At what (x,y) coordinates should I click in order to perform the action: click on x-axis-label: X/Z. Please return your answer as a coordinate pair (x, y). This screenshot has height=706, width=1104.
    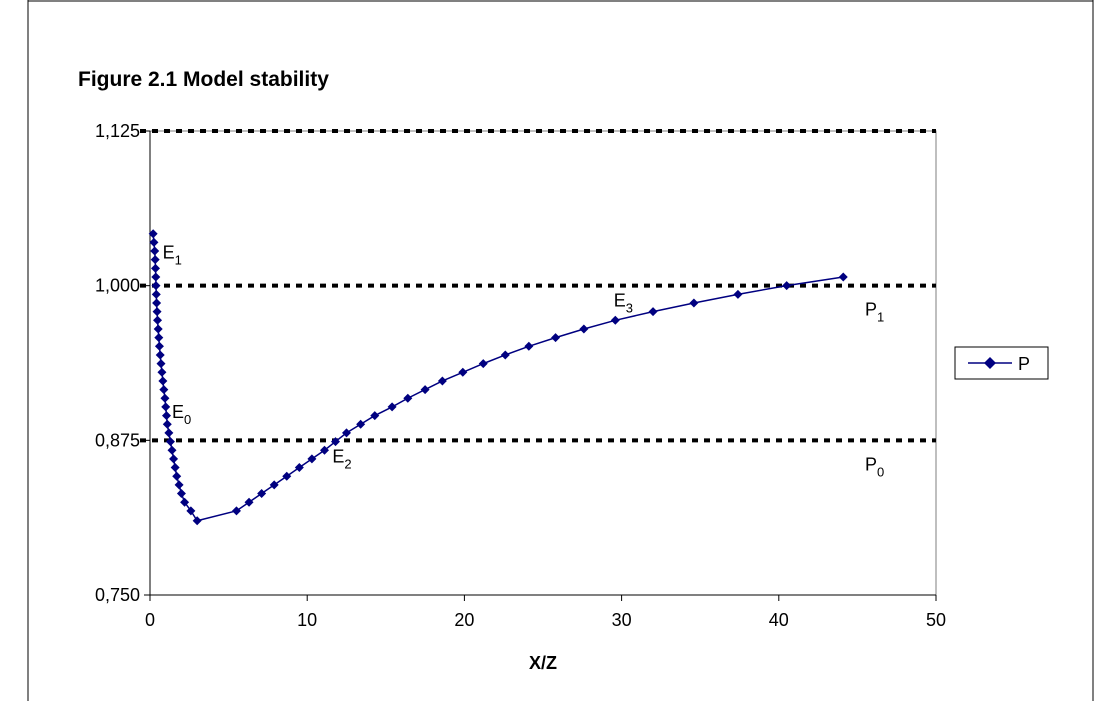
    Looking at the image, I should click on (543, 663).